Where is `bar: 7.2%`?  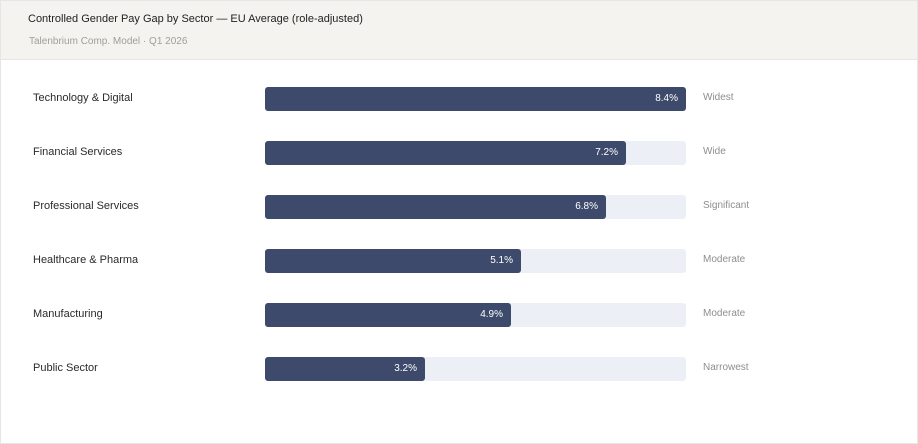 bar: 7.2% is located at coordinates (445, 153).